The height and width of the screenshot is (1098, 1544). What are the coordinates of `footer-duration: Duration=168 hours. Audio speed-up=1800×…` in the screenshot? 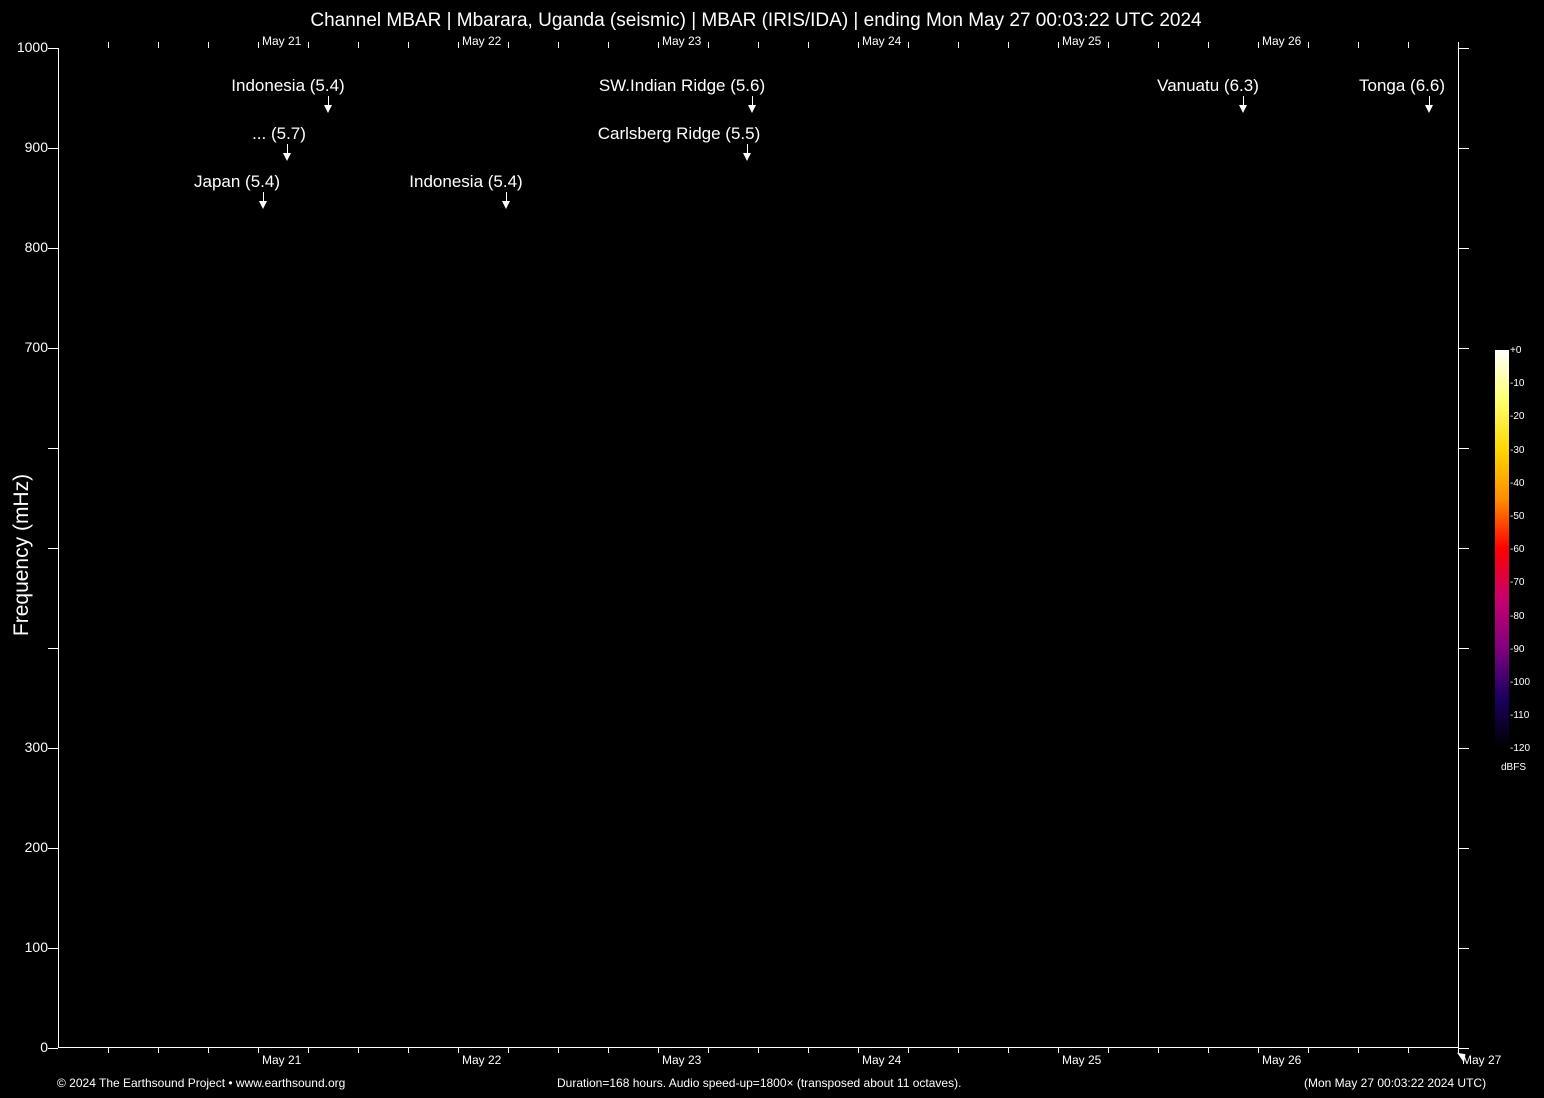 It's located at (759, 1083).